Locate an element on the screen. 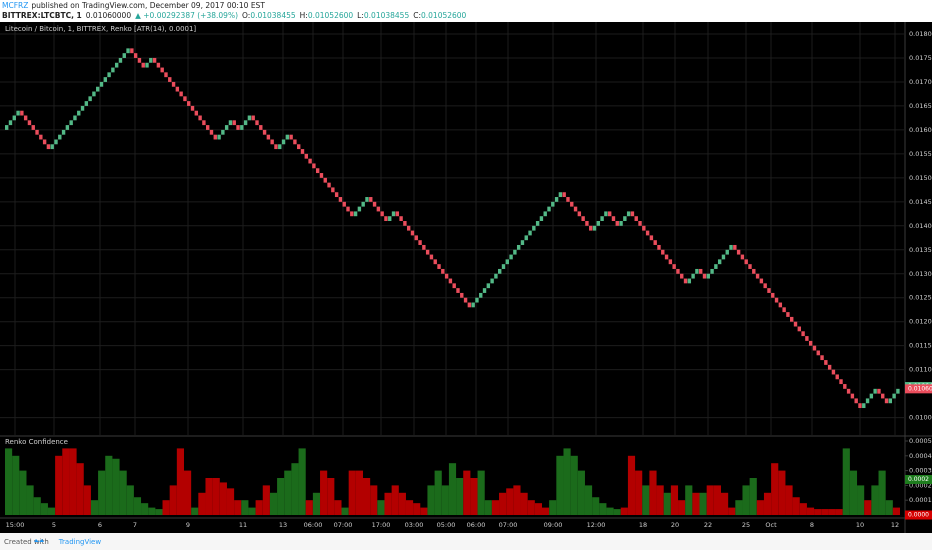 The width and height of the screenshot is (932, 554). footer-brand: TradingView is located at coordinates (80, 542).